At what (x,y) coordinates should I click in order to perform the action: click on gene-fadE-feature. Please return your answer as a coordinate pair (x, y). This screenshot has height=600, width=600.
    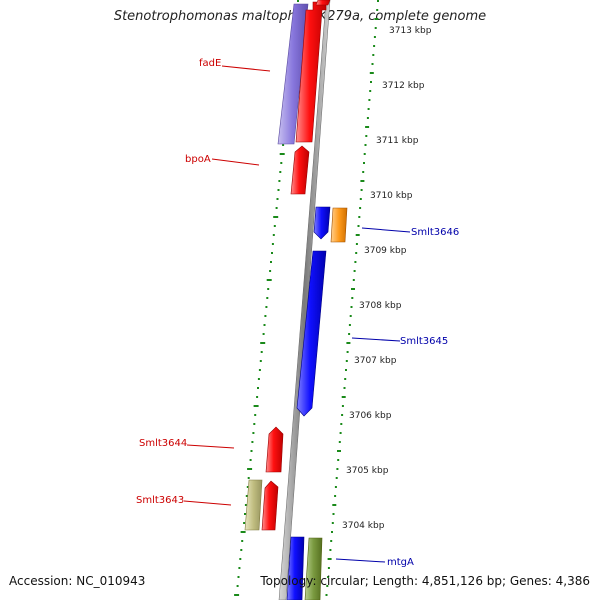
    Looking at the image, I should click on (293, 74).